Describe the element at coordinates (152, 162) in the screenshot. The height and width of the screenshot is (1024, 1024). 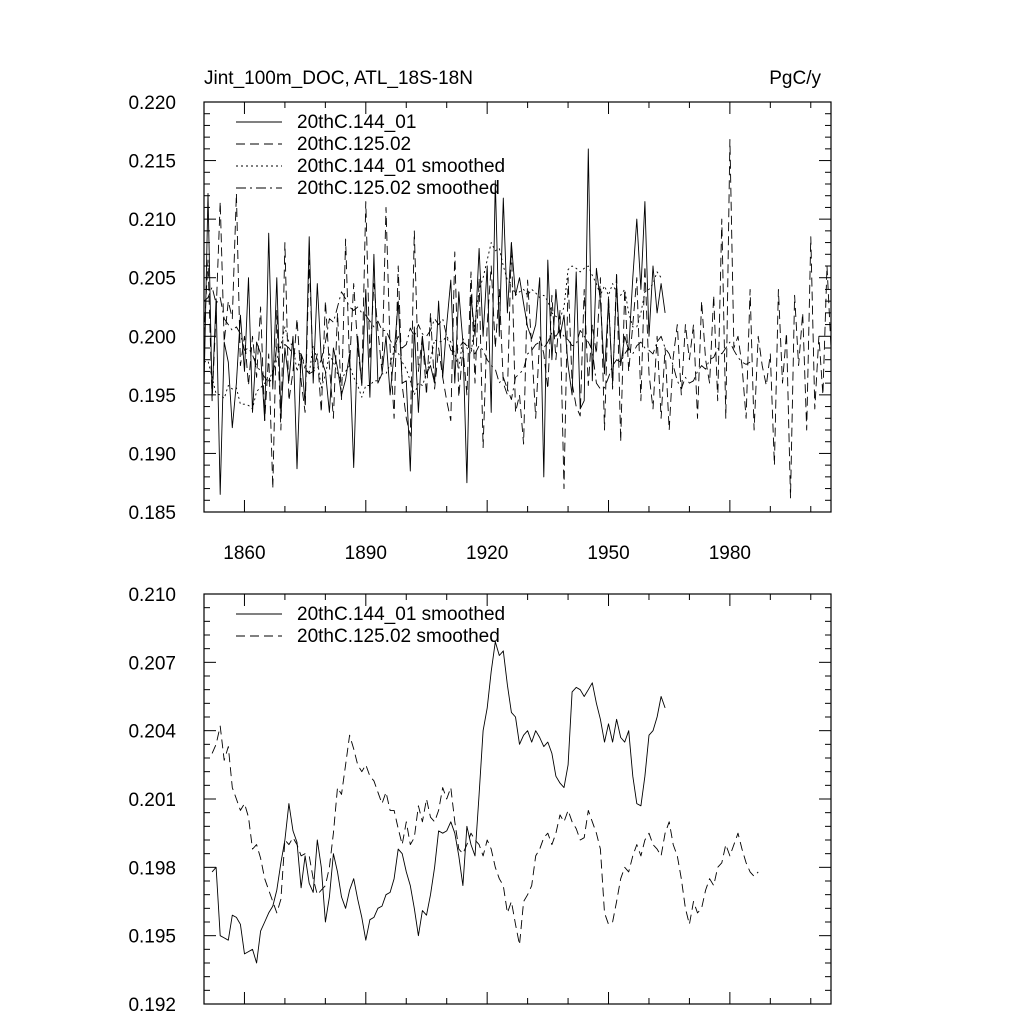
I see `y-tick-label: 0.215` at that location.